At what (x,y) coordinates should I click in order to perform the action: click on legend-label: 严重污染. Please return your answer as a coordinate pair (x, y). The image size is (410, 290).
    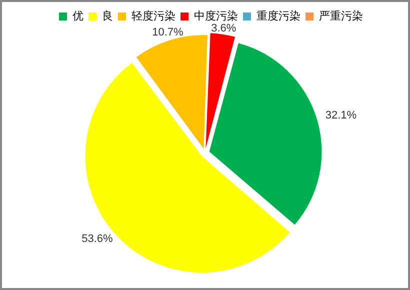
    Looking at the image, I should click on (341, 15).